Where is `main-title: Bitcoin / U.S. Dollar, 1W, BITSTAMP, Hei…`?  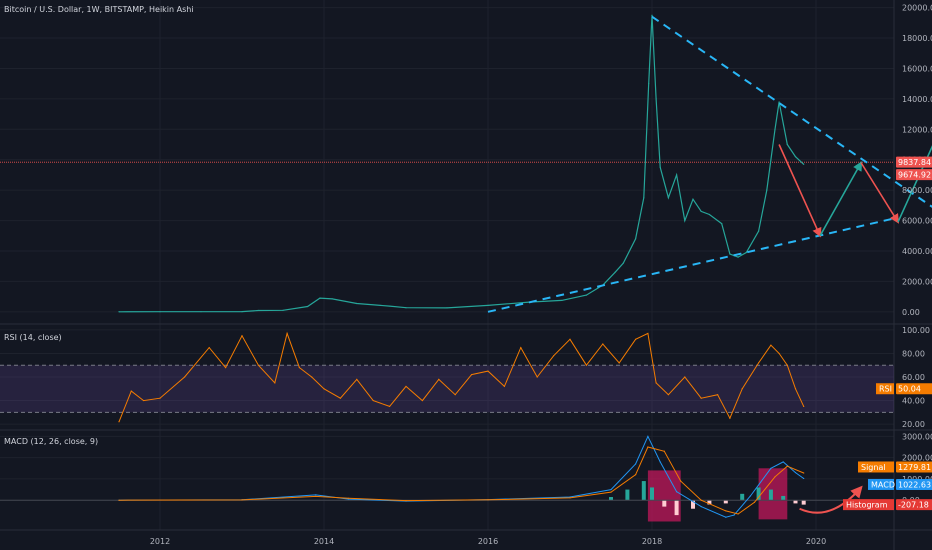 main-title: Bitcoin / U.S. Dollar, 1W, BITSTAMP, Hei… is located at coordinates (99, 9).